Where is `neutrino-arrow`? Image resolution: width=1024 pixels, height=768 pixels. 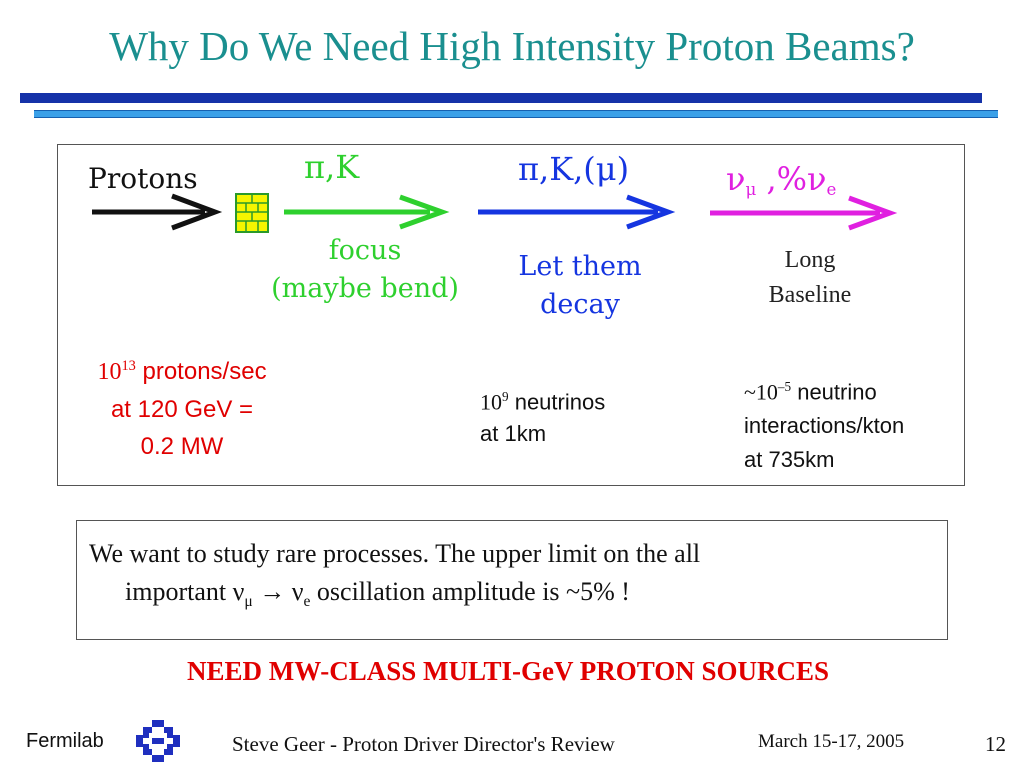
neutrino-arrow is located at coordinates (804, 213).